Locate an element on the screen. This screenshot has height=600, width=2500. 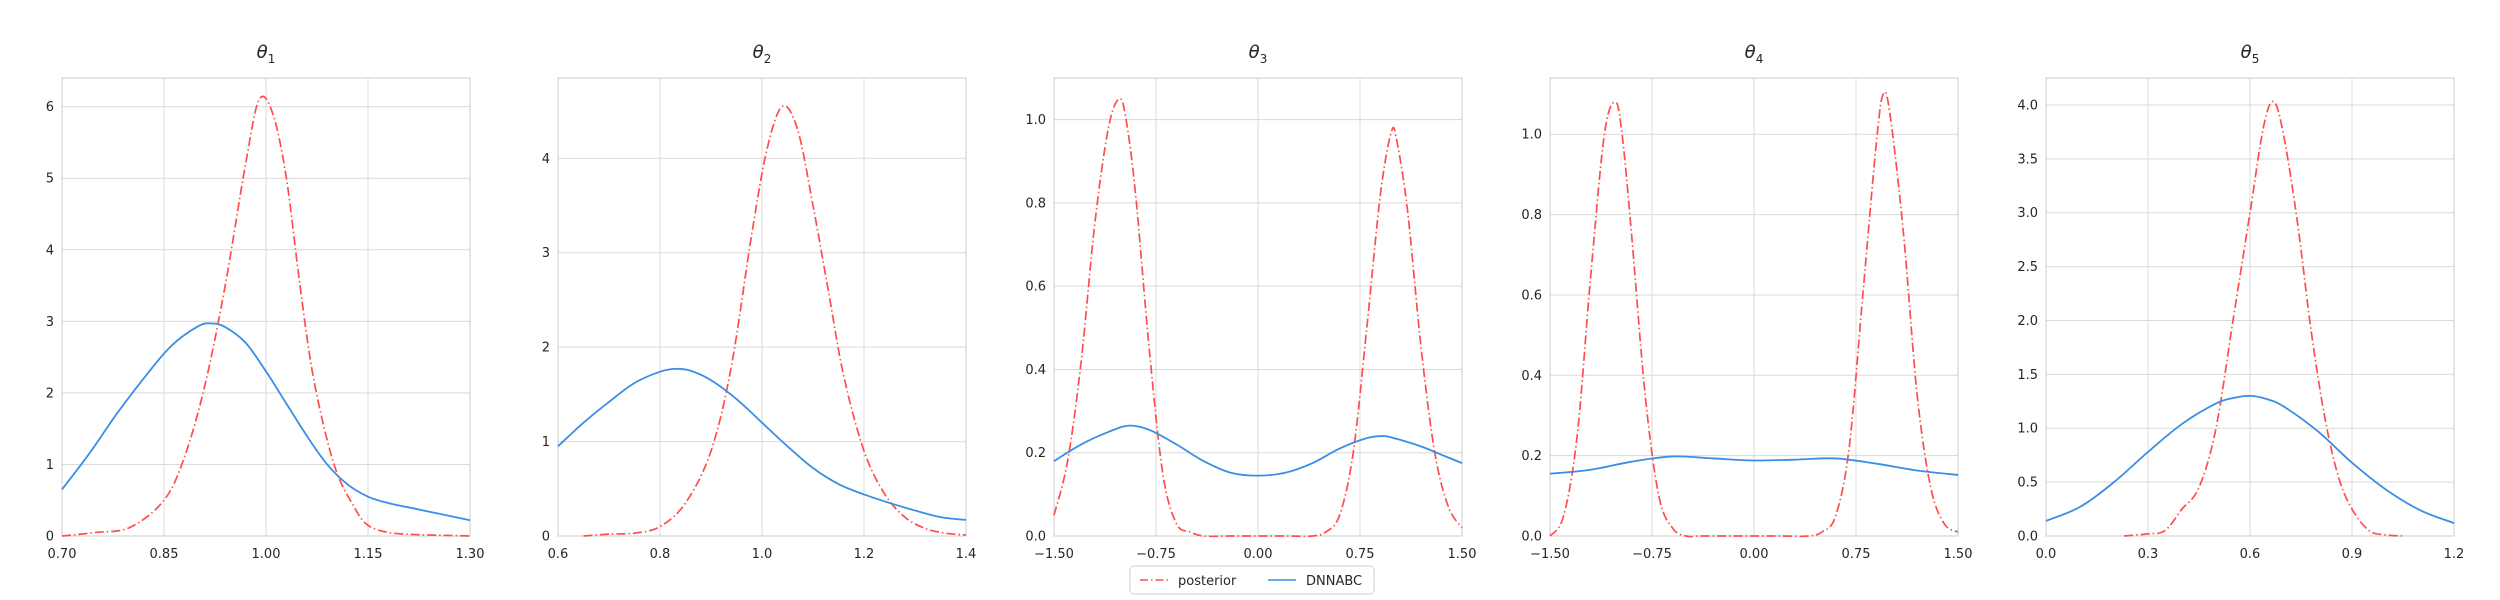
y-tick-label: 3.5 is located at coordinates (2027, 159).